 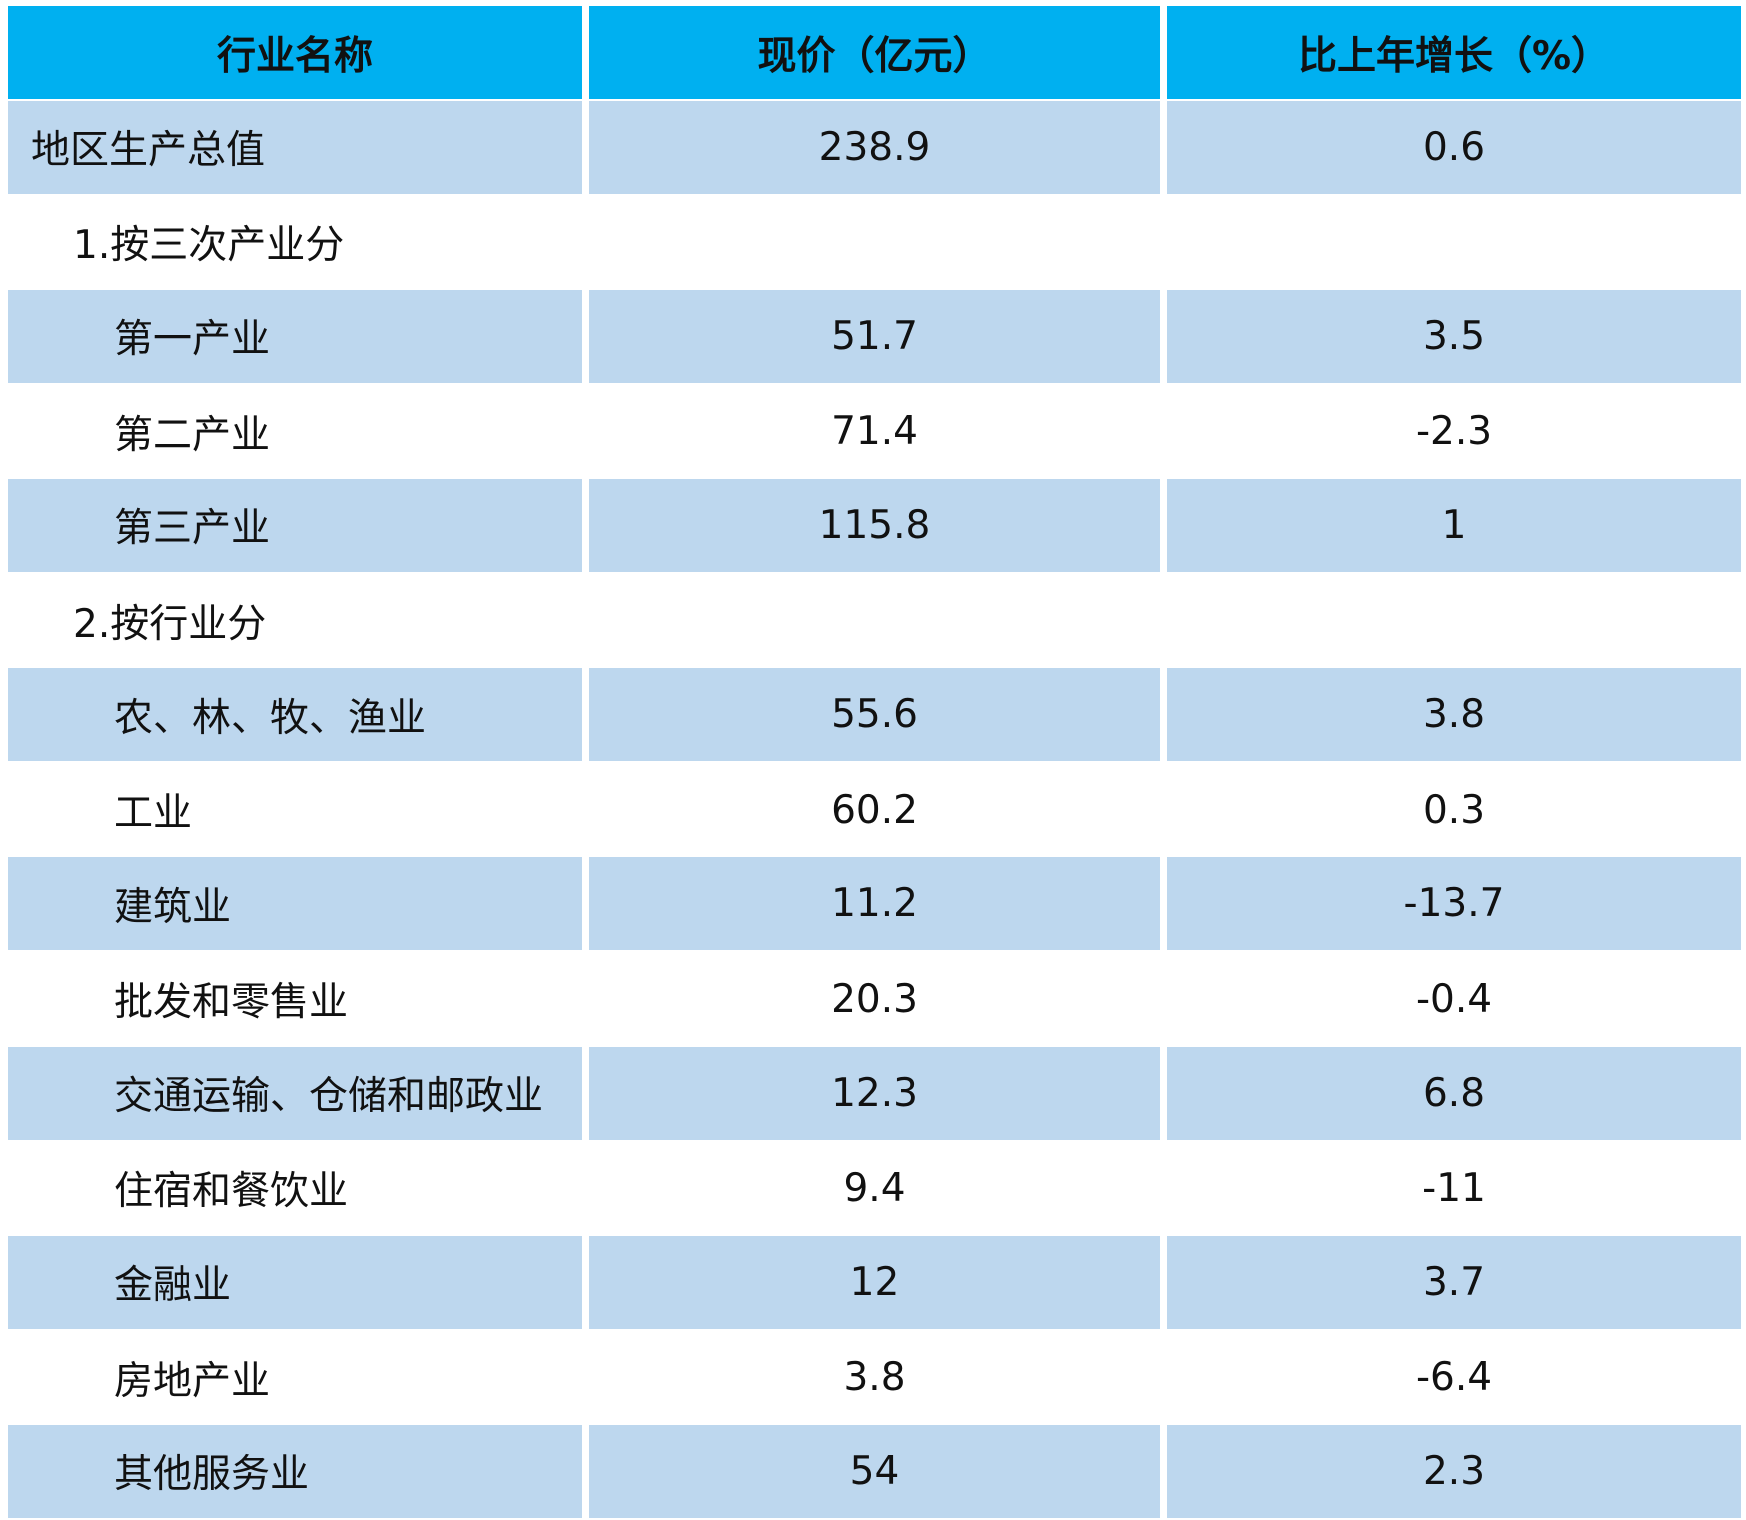 I want to click on data-row: 建筑业 11.2 -13.7, so click(x=874, y=904).